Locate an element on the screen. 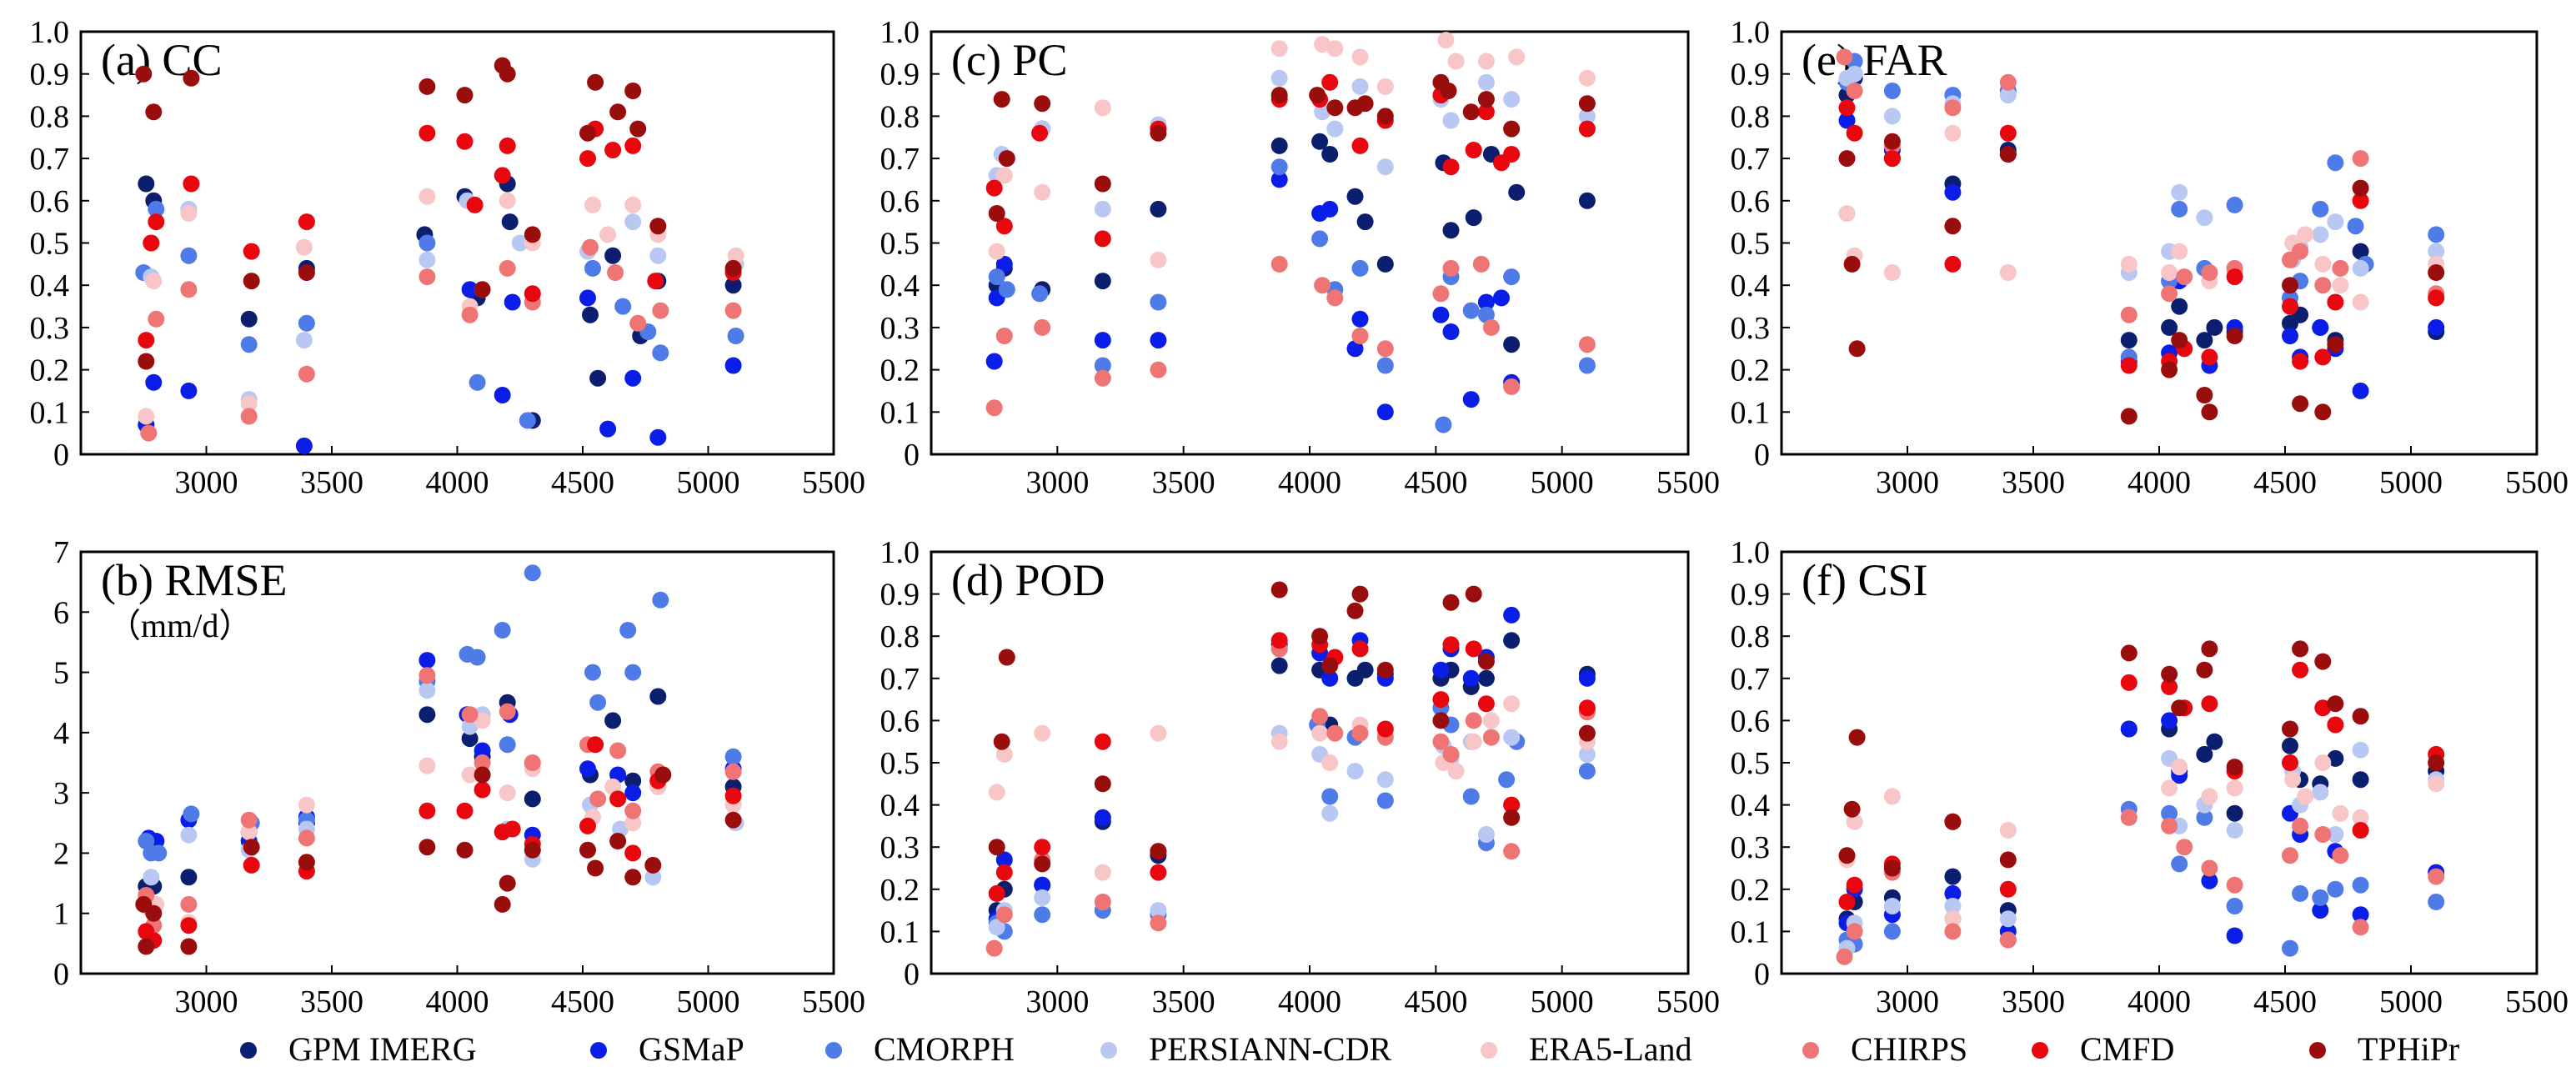 The width and height of the screenshot is (2576, 1092). legend-label: ERA5-Land is located at coordinates (1610, 1049).